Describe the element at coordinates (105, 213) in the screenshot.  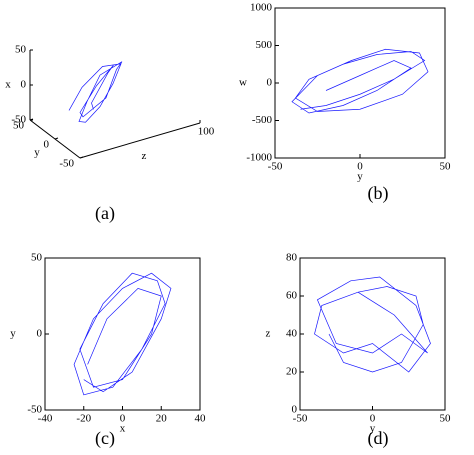
I see `panel-label: (a)` at that location.